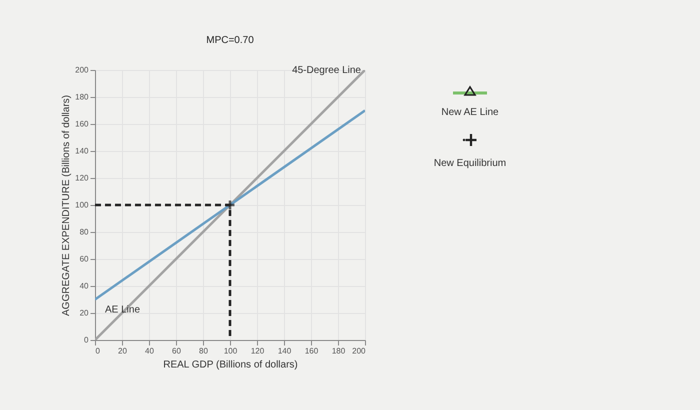  Describe the element at coordinates (285, 351) in the screenshot. I see `x-tick-label: 140` at that location.